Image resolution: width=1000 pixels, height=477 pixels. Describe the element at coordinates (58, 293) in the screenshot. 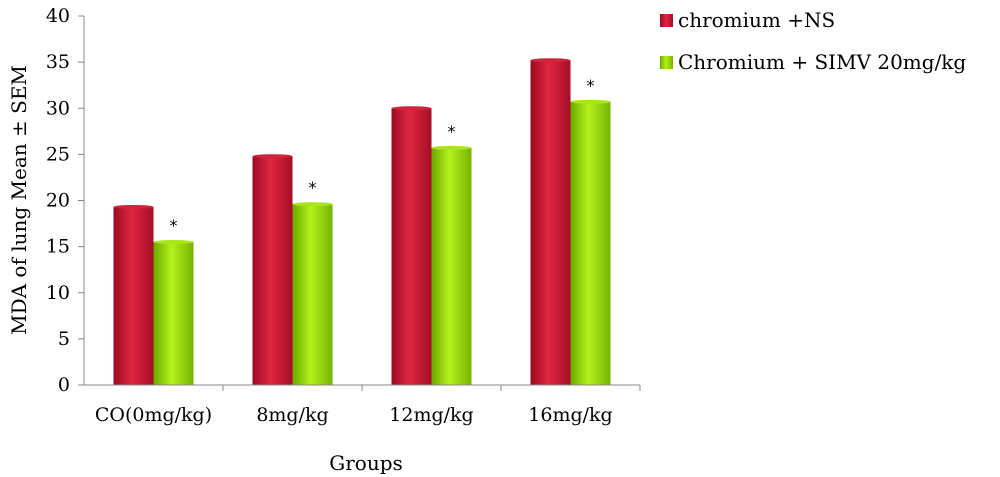

I see `y-tick-label: 10` at that location.